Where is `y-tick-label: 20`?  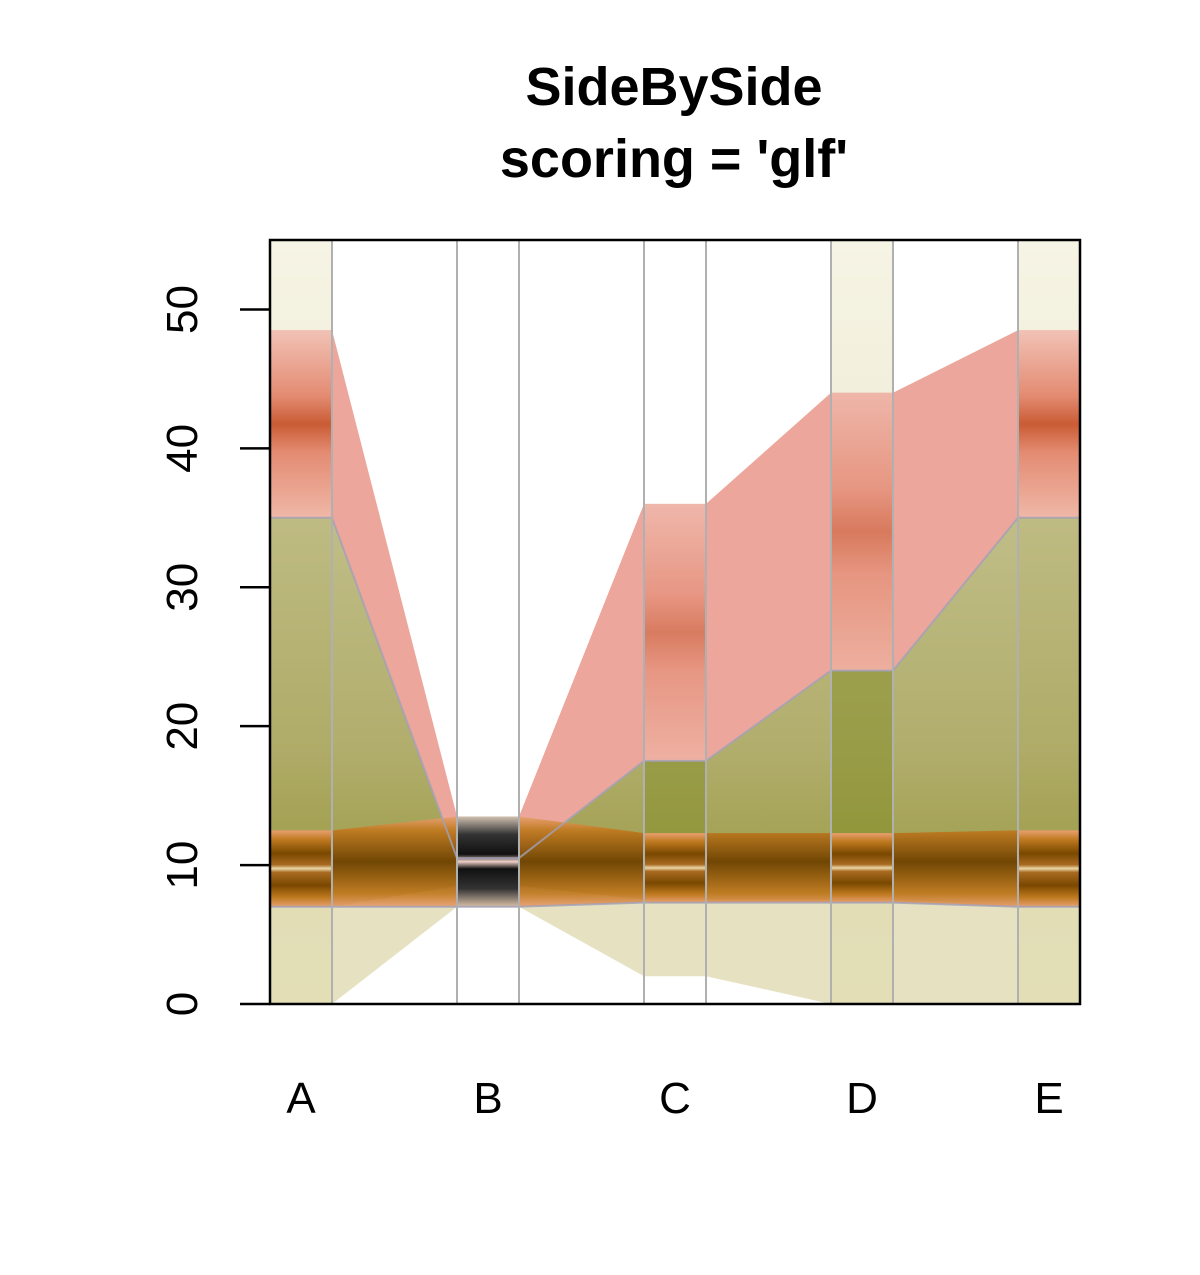 y-tick-label: 20 is located at coordinates (182, 726).